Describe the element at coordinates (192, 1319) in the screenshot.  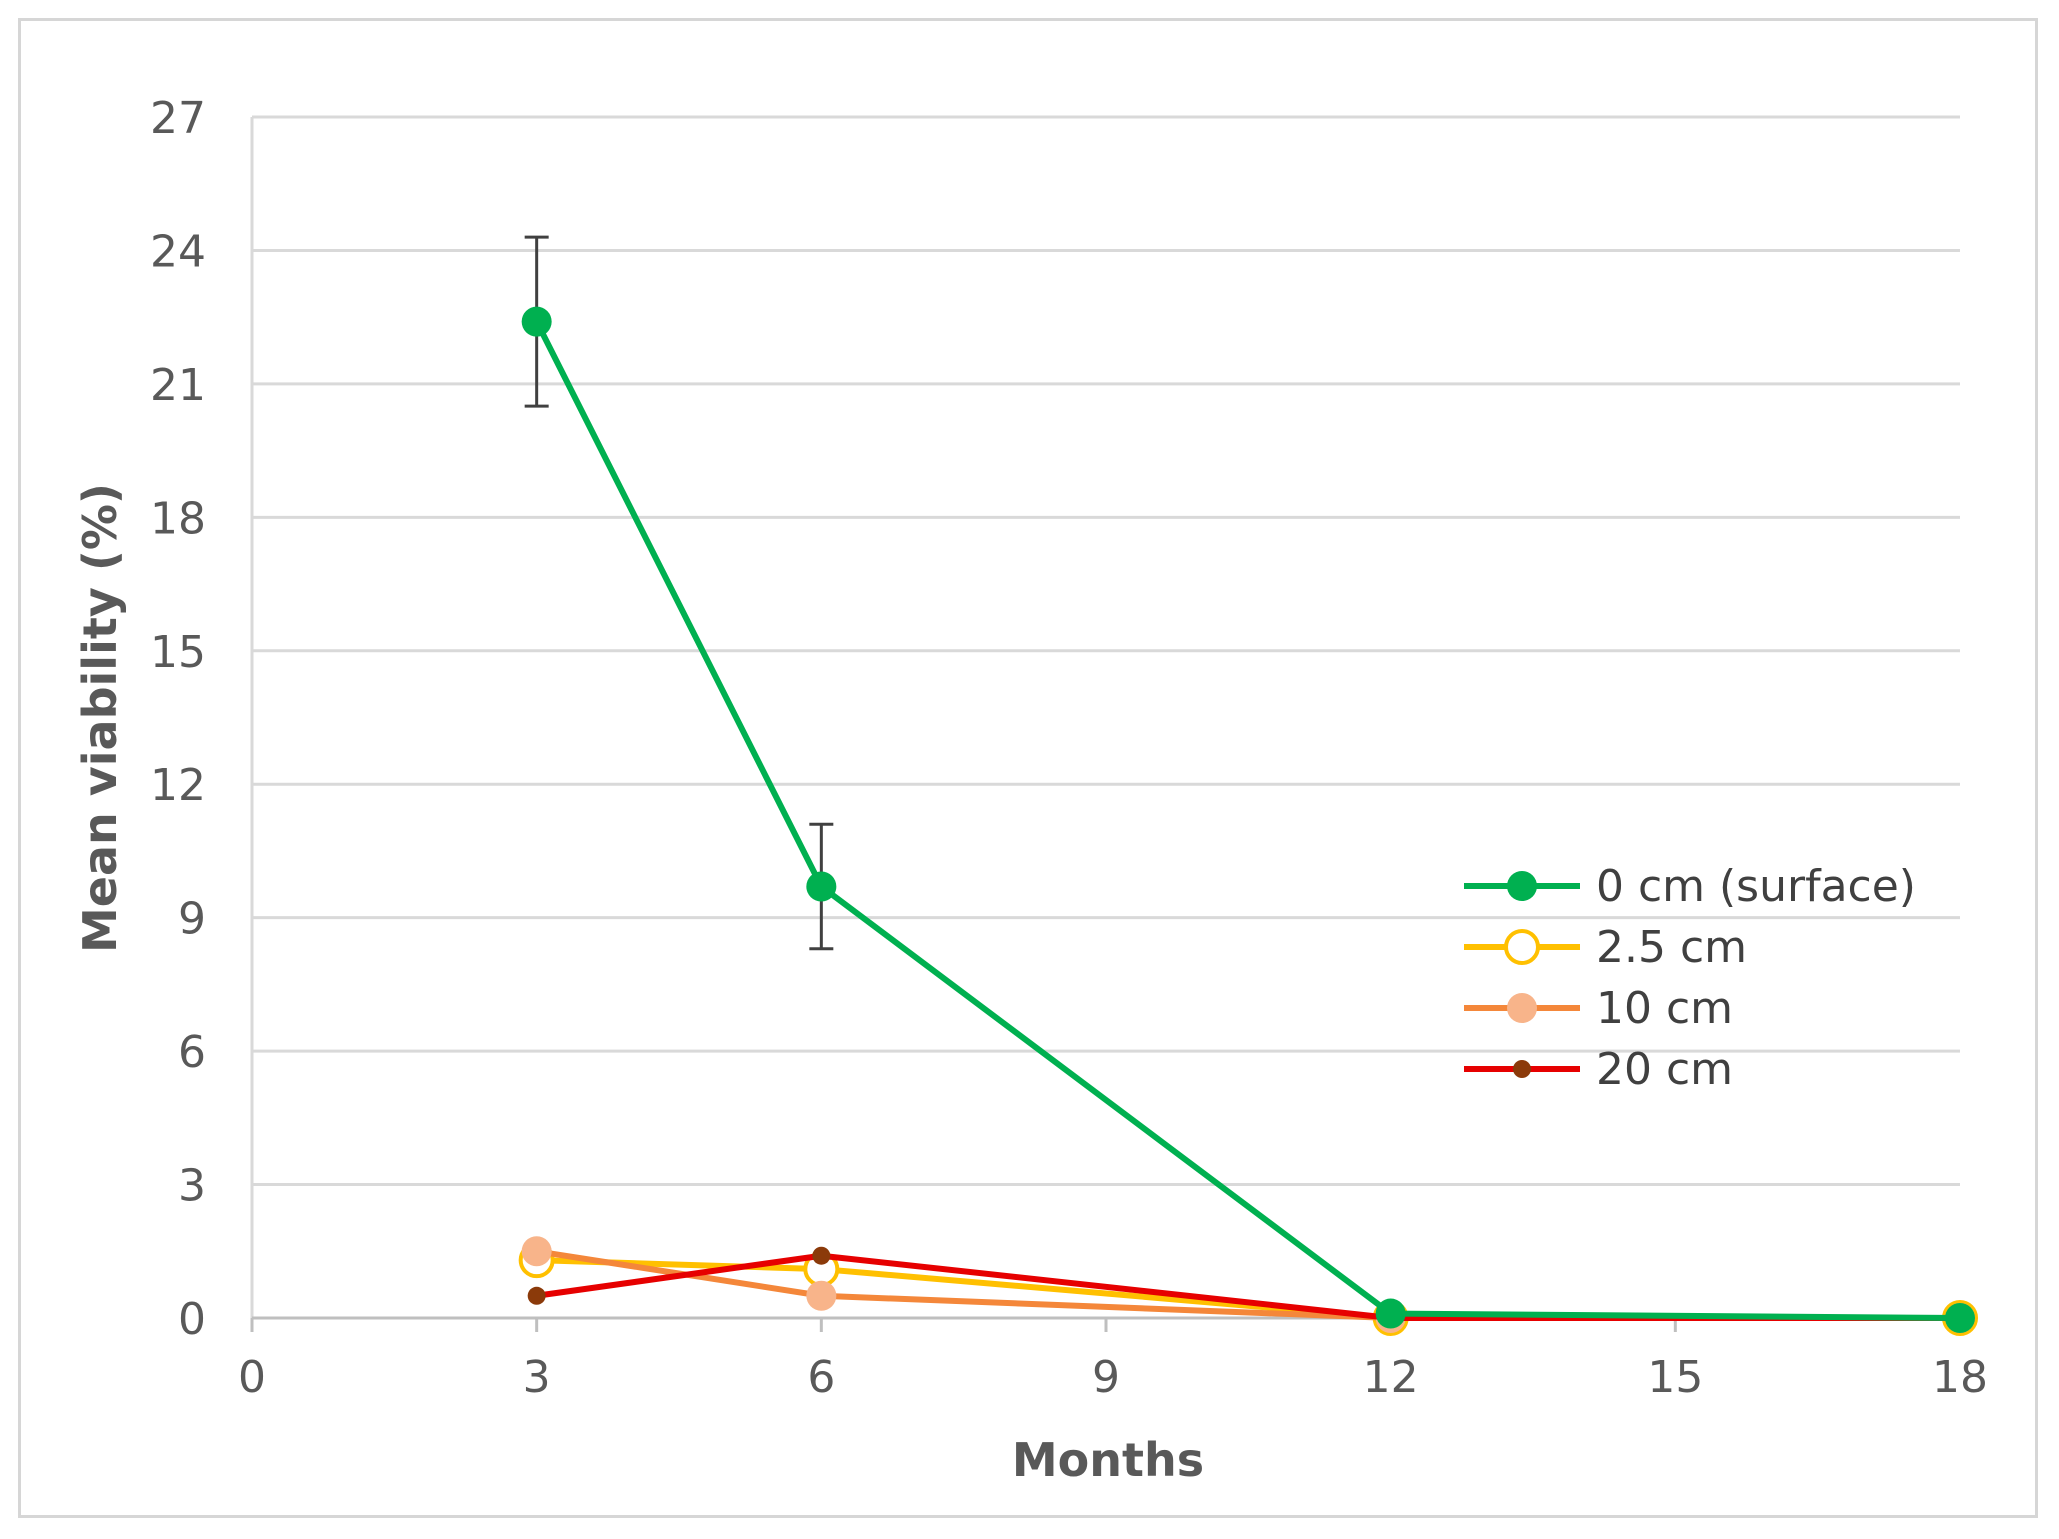
I see `y-tick-label: 0` at that location.